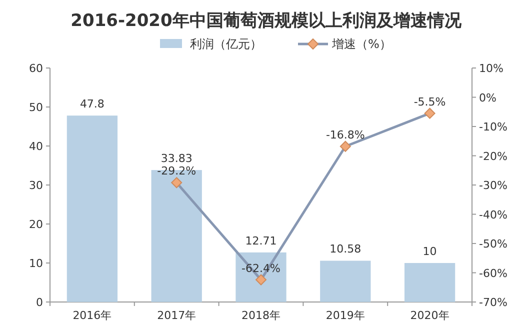  I want to click on y2-tick-label: -60%, so click(493, 273).